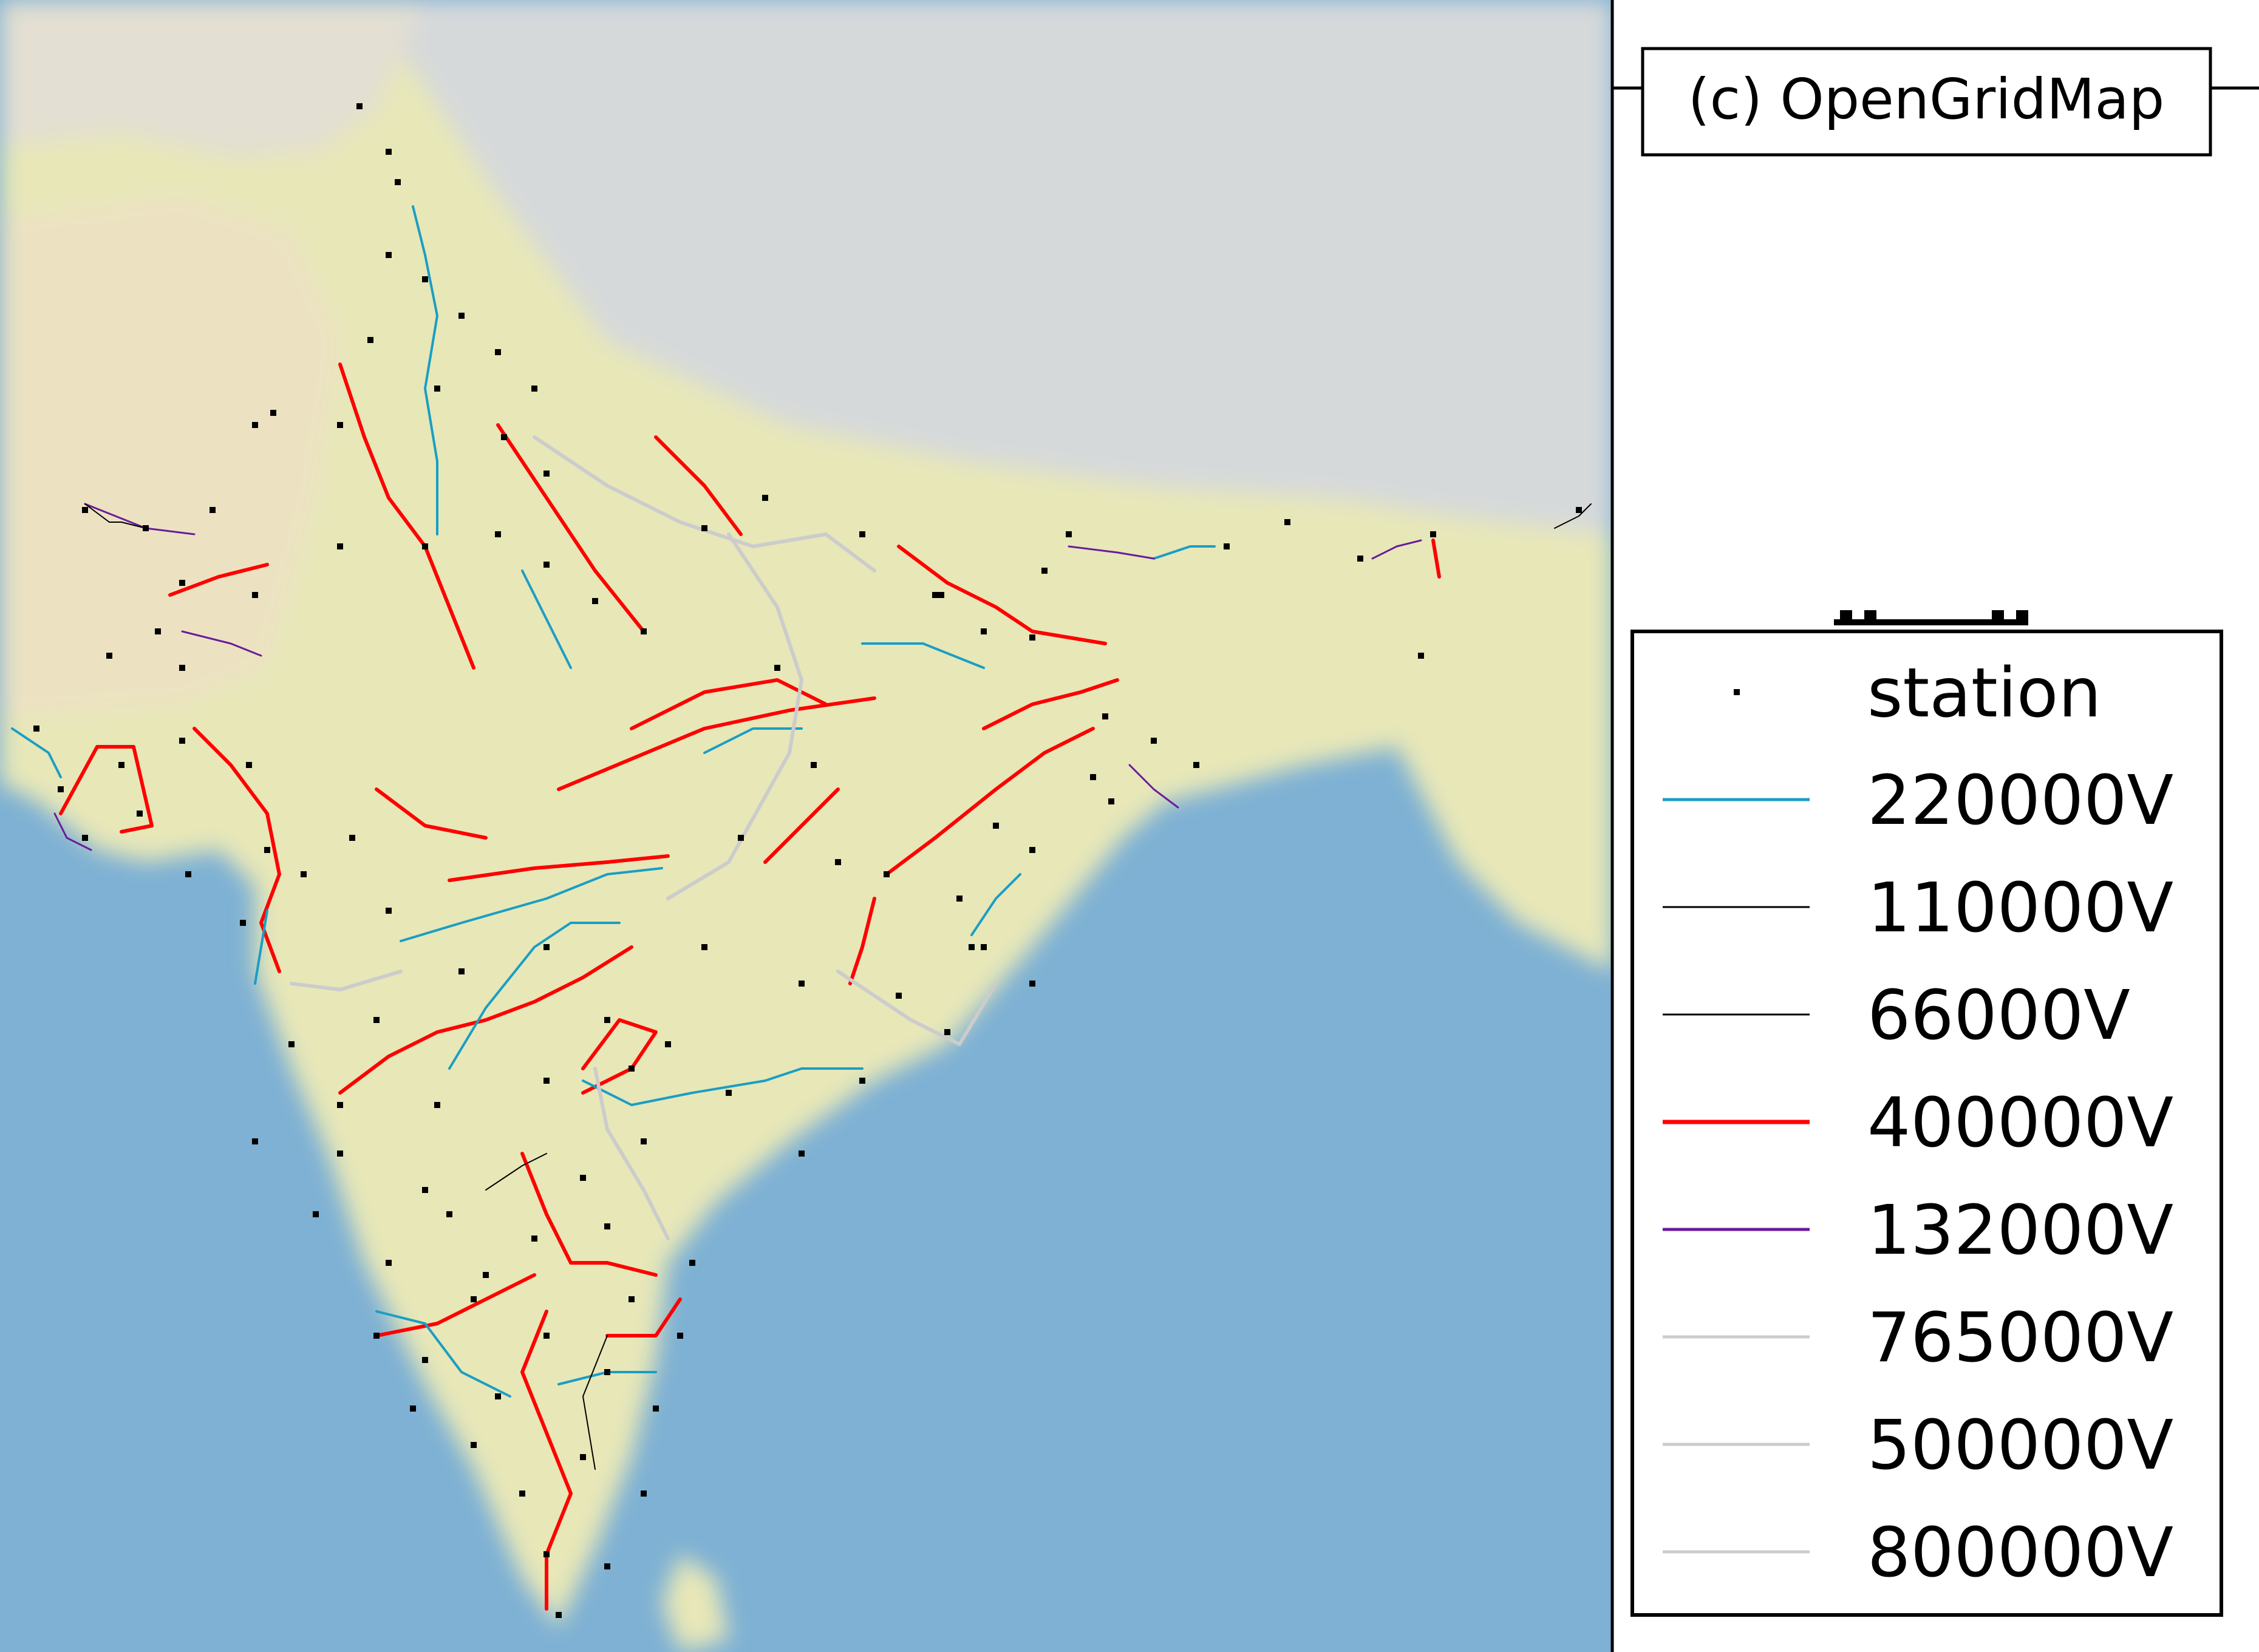 The width and height of the screenshot is (2259, 1652). What do you see at coordinates (170, 455) in the screenshot?
I see `desert-area` at bounding box center [170, 455].